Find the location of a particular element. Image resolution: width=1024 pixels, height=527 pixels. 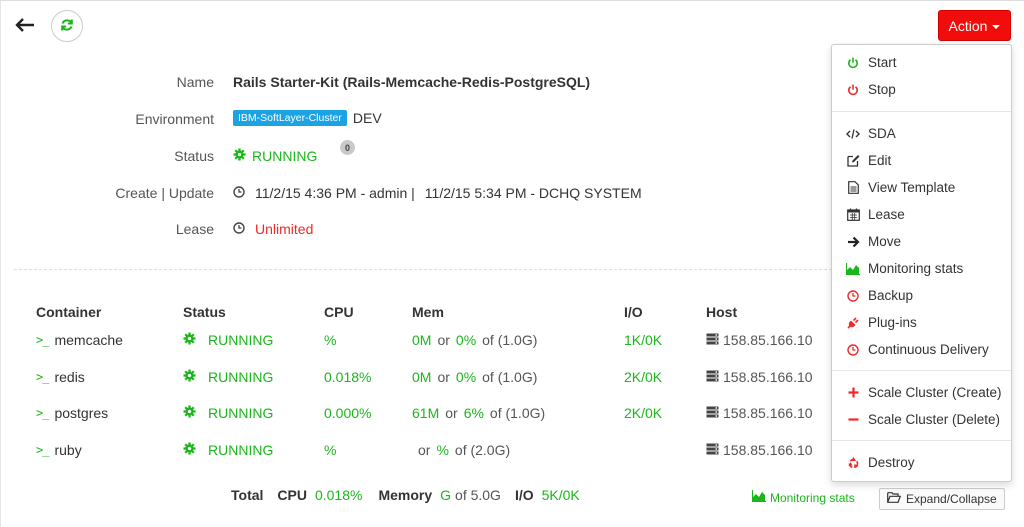

header-host: Host is located at coordinates (722, 312).